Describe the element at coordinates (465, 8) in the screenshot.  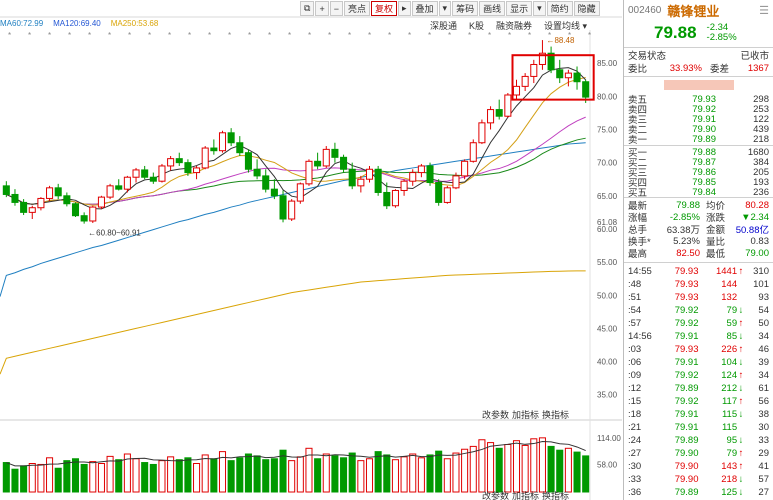
I see `toolbar-button-8: 筹码` at that location.